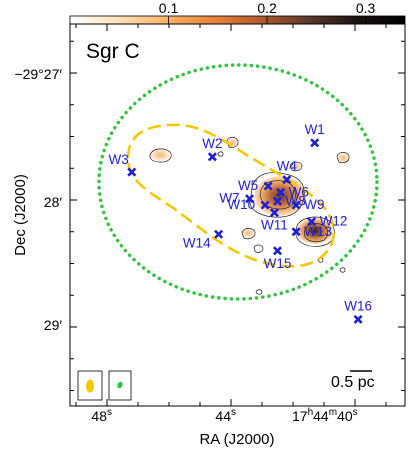 This screenshot has width=415, height=454. I want to click on contour-w15, so click(258, 248).